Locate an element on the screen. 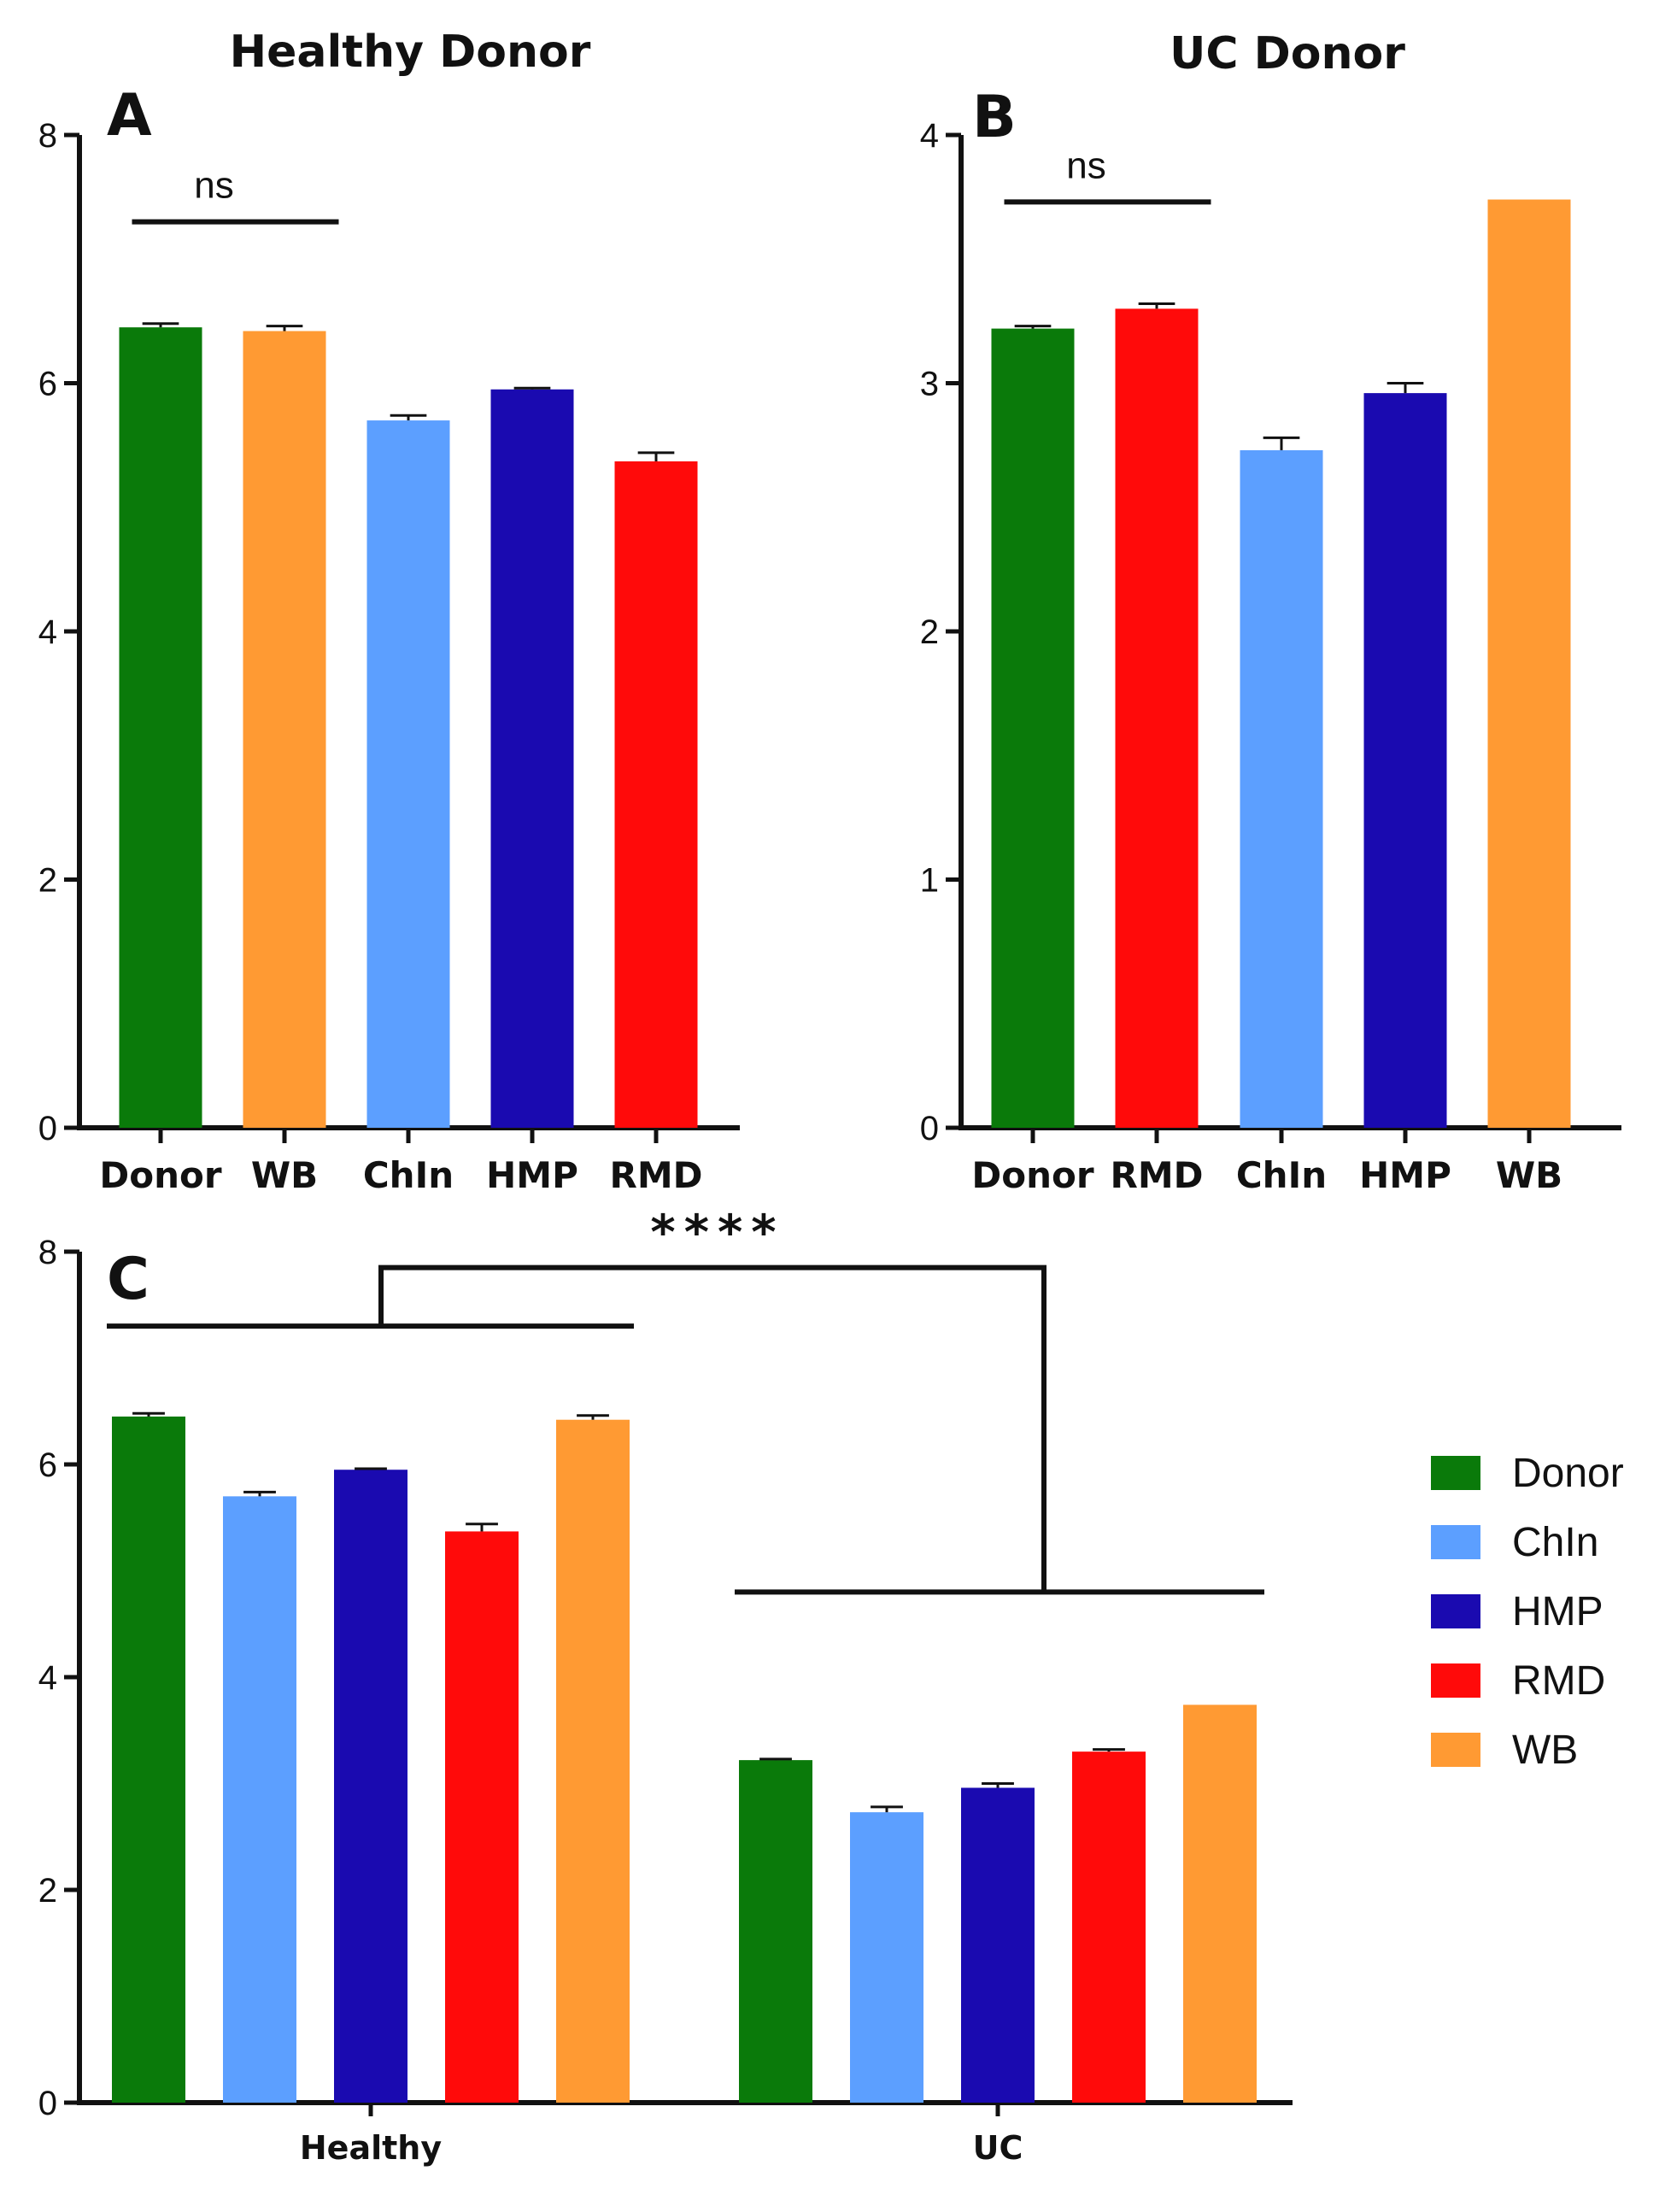 The height and width of the screenshot is (2212, 1665). panel-b-bars is located at coordinates (1281, 664).